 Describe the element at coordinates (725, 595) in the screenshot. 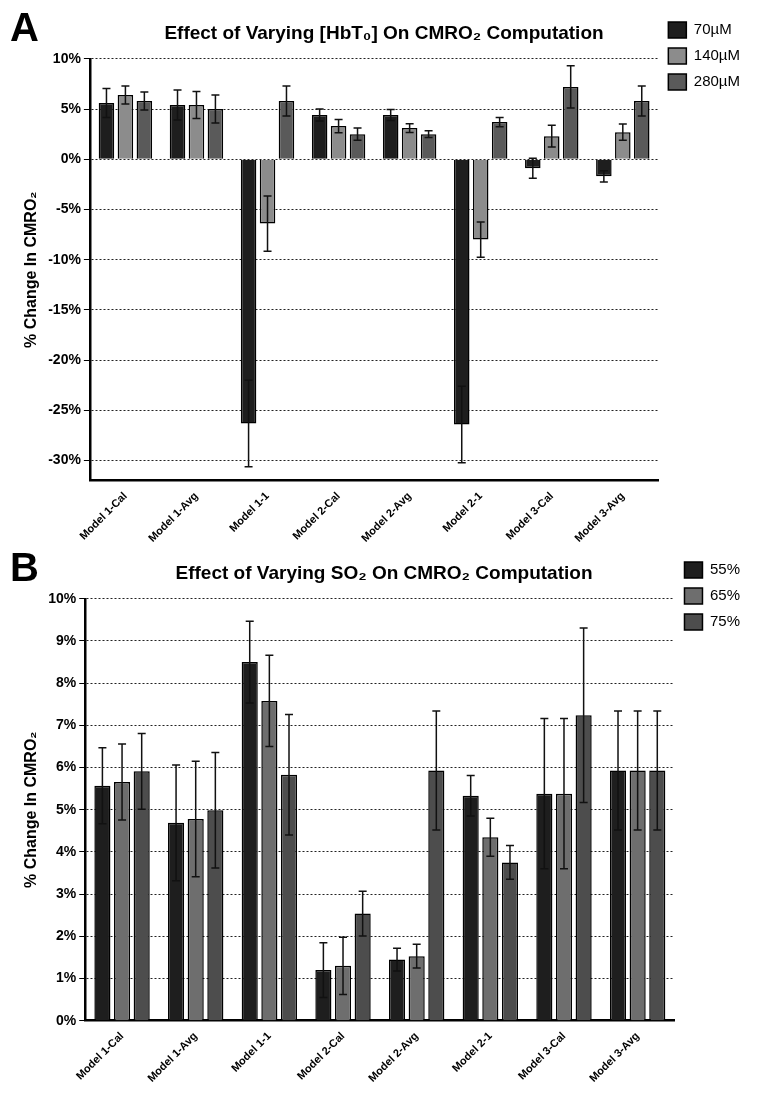

I see `legend-label: 65%` at that location.